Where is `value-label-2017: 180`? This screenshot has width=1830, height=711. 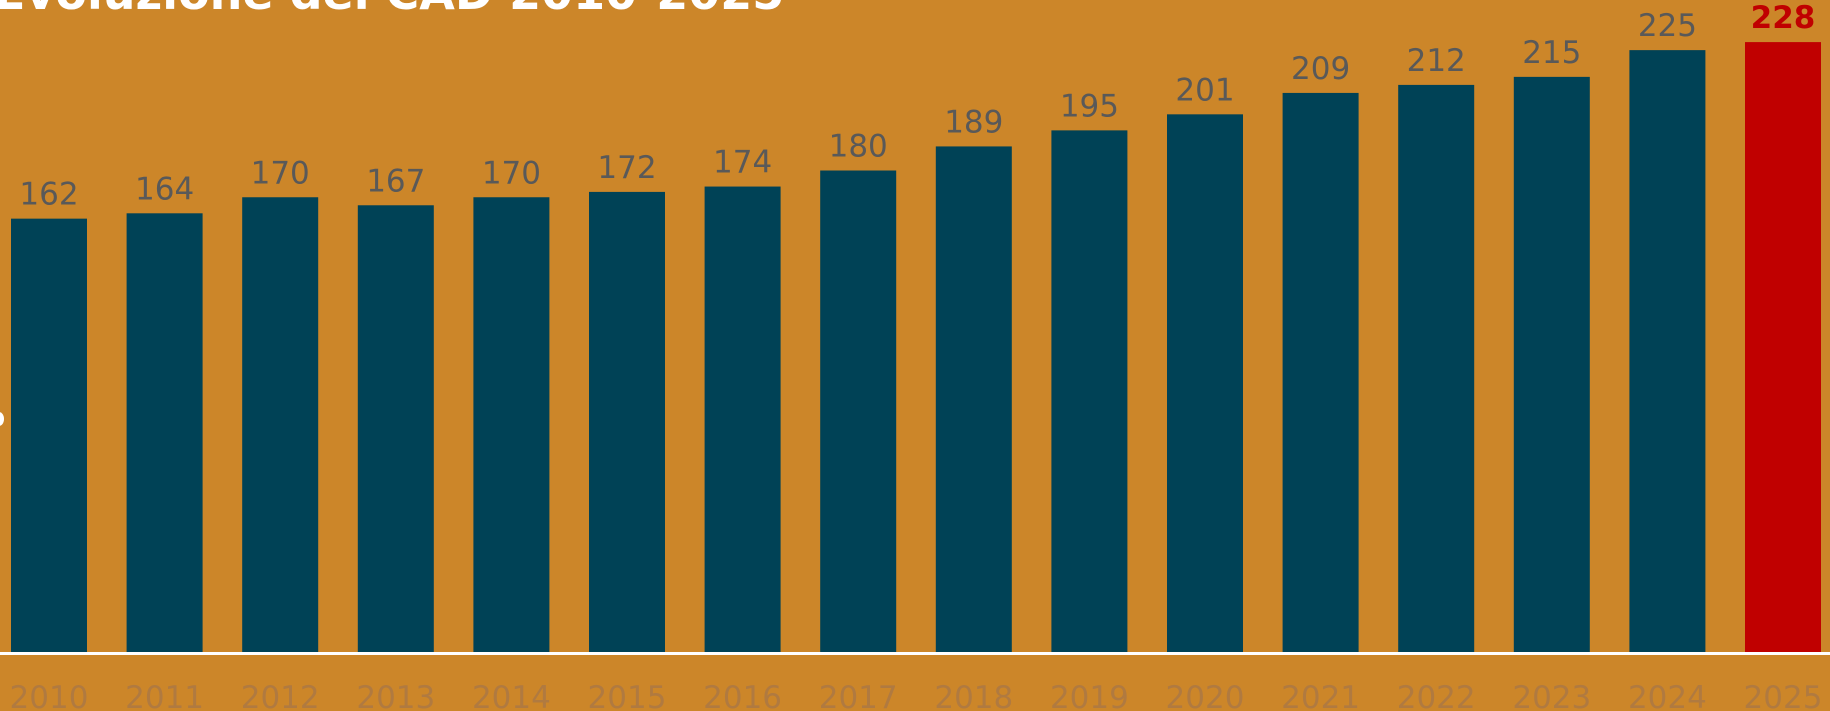 value-label-2017: 180 is located at coordinates (858, 147).